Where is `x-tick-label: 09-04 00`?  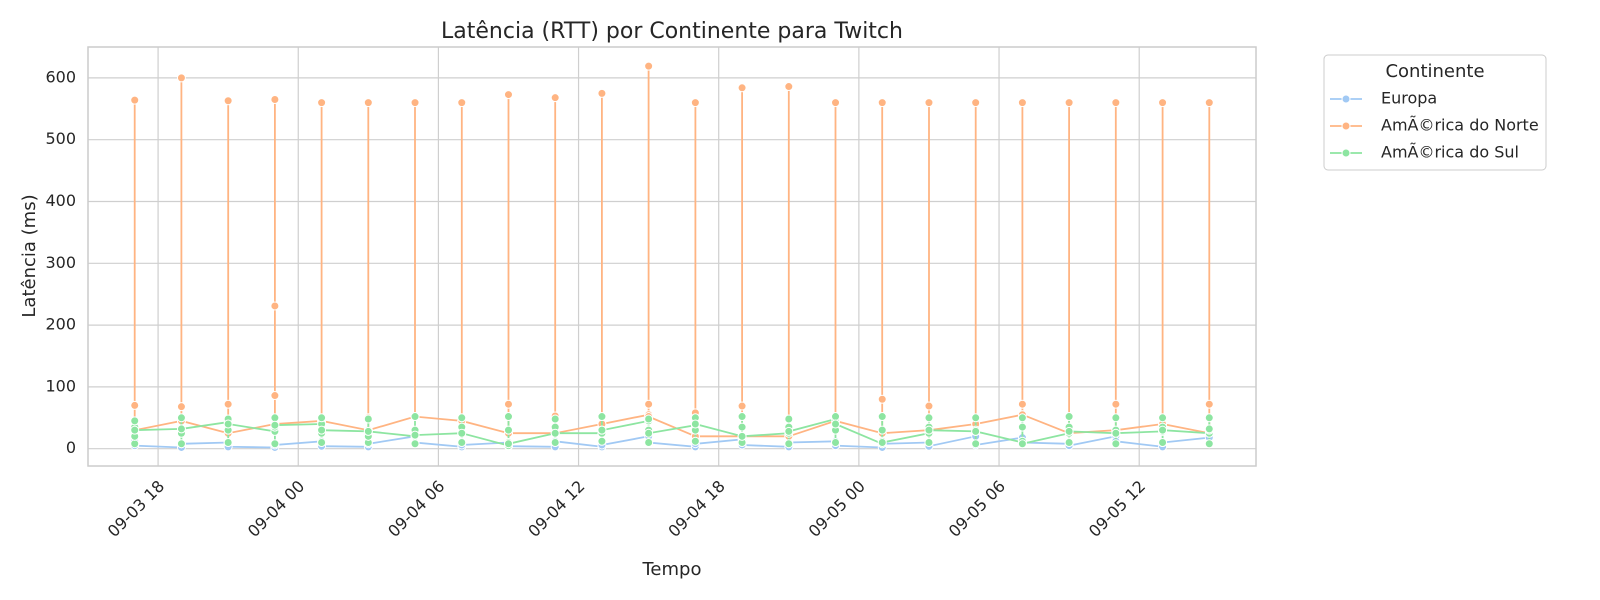 x-tick-label: 09-04 00 is located at coordinates (276, 509).